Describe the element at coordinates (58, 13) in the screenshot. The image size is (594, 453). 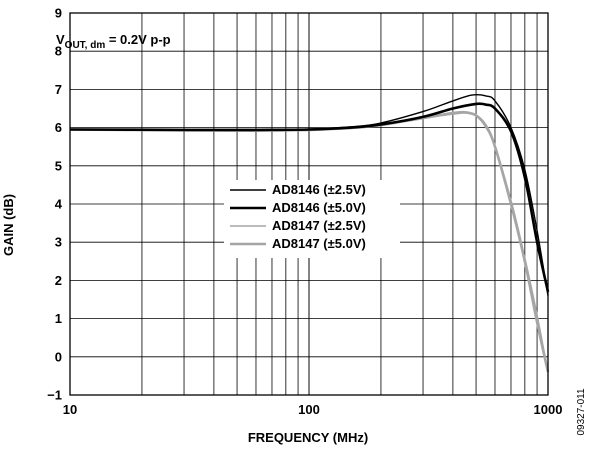
I see `y-tick-label: 9` at that location.